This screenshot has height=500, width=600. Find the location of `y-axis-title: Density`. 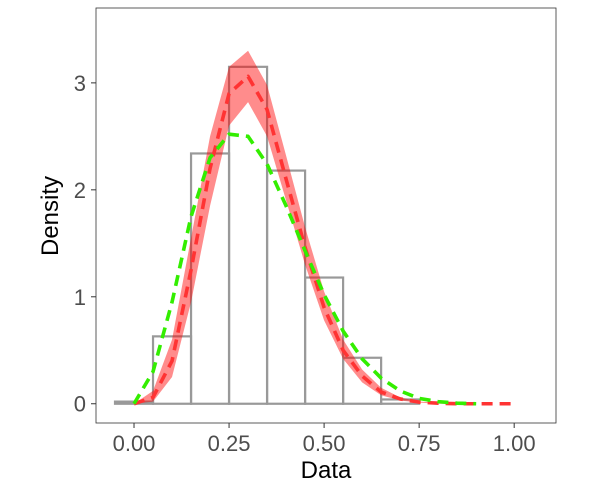

y-axis-title: Density is located at coordinates (50, 216).